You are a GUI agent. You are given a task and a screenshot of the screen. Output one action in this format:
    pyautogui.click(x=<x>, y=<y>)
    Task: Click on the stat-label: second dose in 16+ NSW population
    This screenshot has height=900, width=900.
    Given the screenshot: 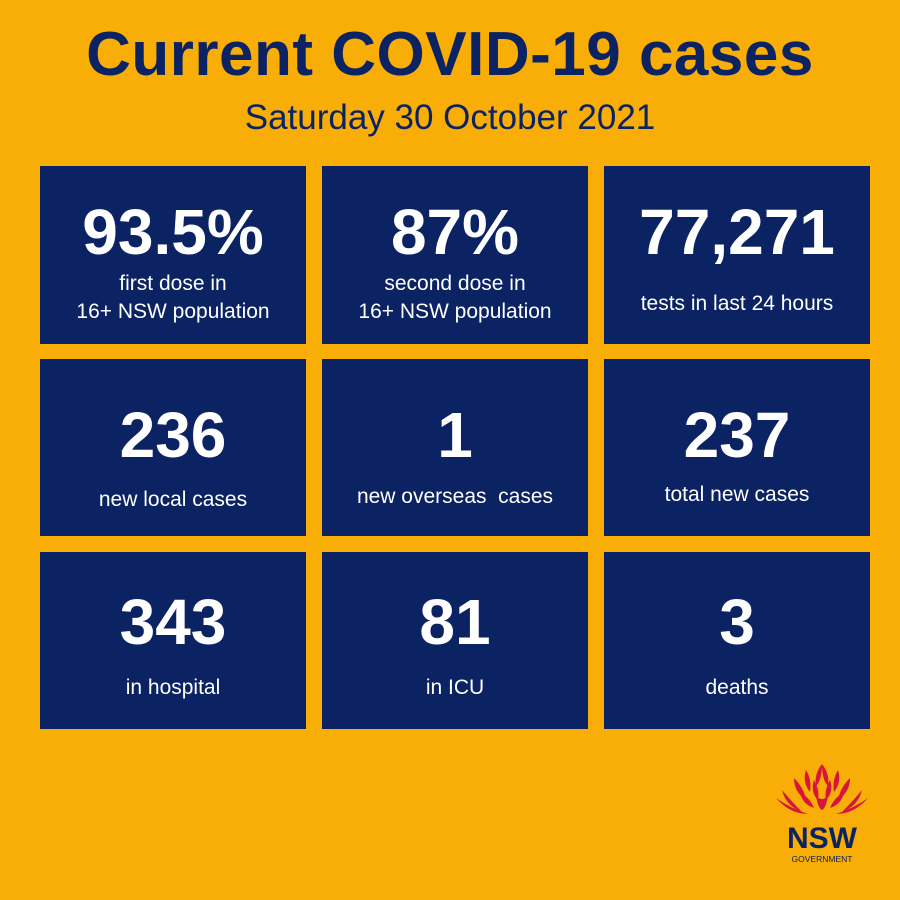 What is the action you would take?
    pyautogui.click(x=455, y=298)
    